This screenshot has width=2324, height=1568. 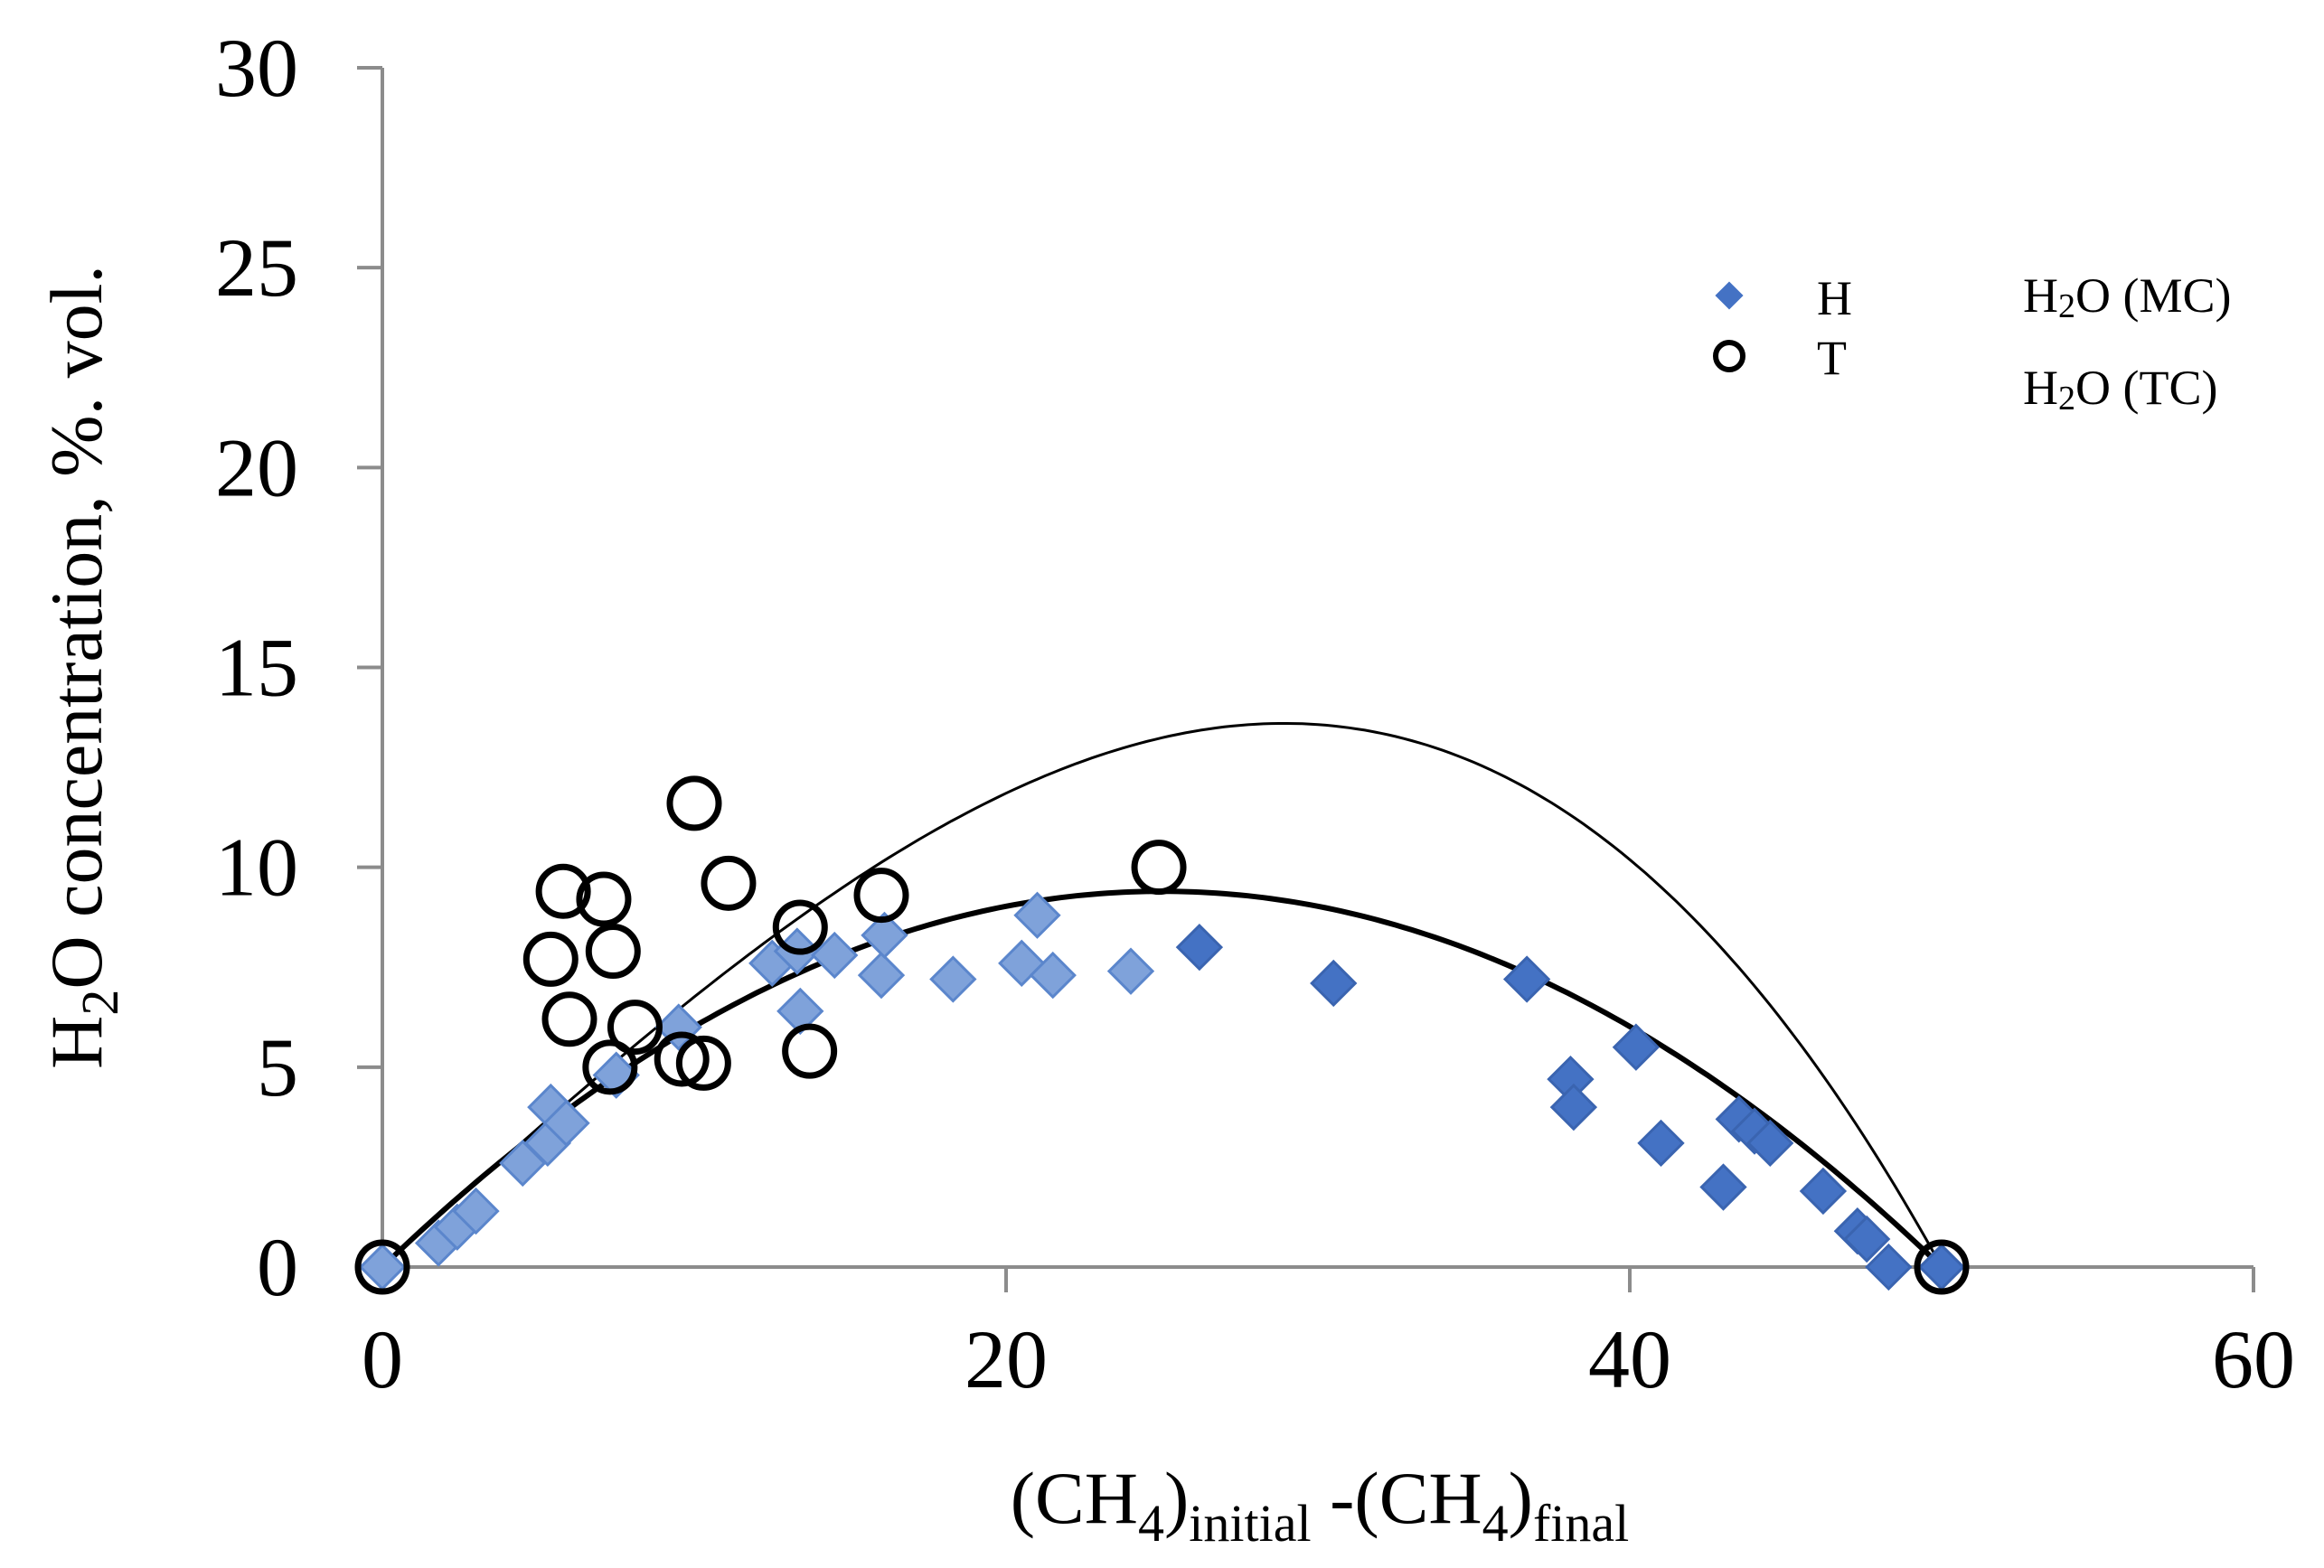 What do you see at coordinates (1630, 1359) in the screenshot?
I see `x-tick-label: 40` at bounding box center [1630, 1359].